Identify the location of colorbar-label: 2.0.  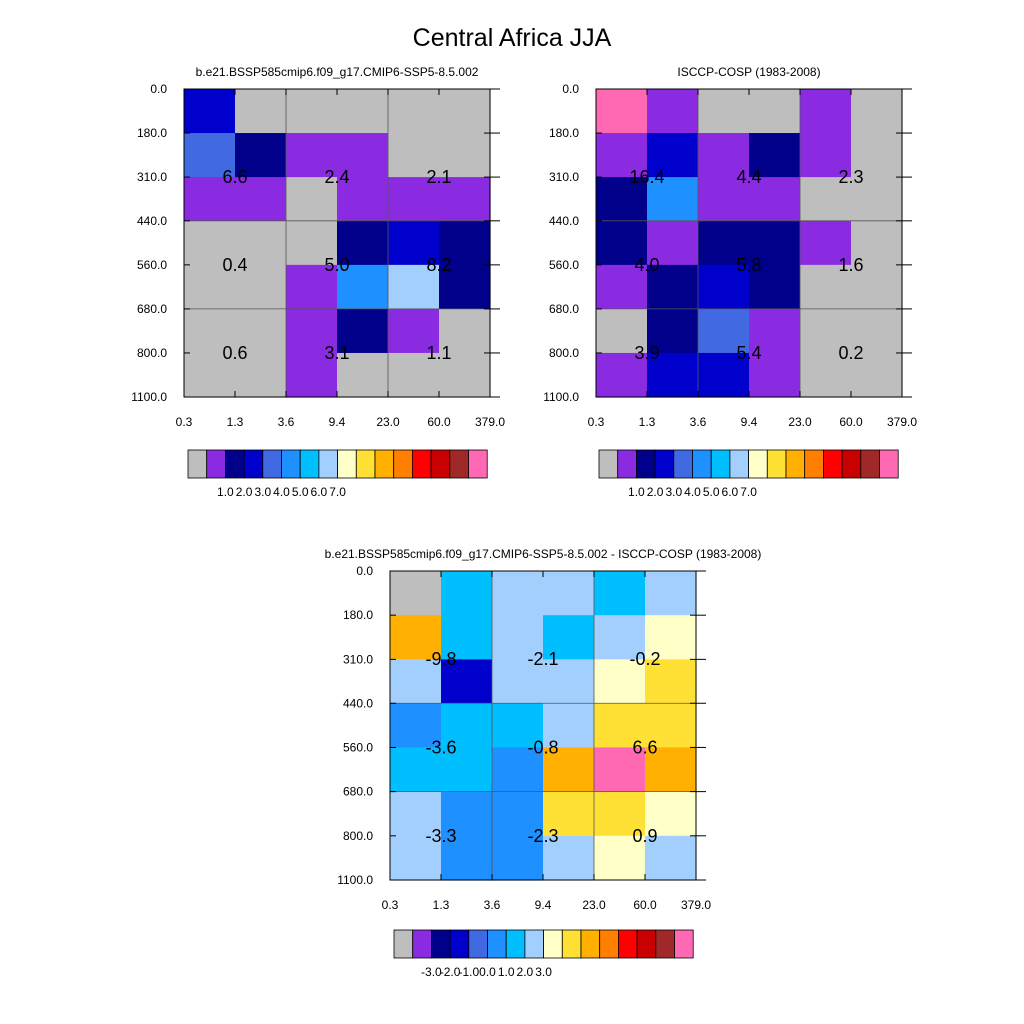
(244, 492).